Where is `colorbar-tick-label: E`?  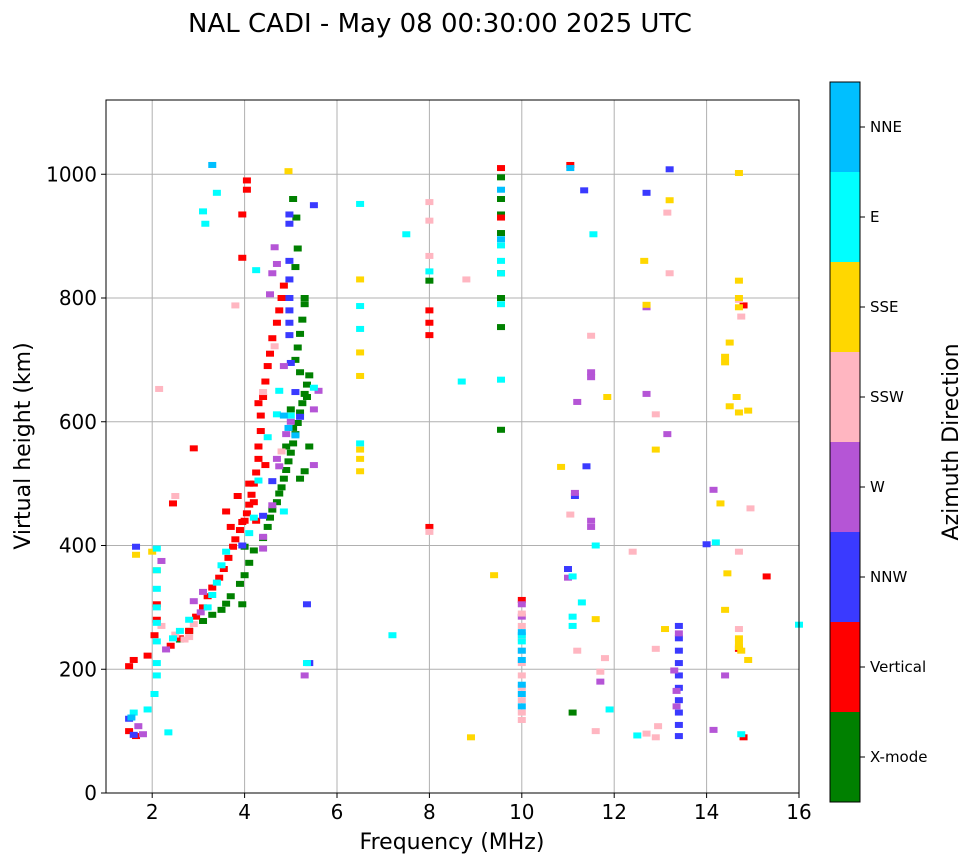 colorbar-tick-label: E is located at coordinates (874, 217).